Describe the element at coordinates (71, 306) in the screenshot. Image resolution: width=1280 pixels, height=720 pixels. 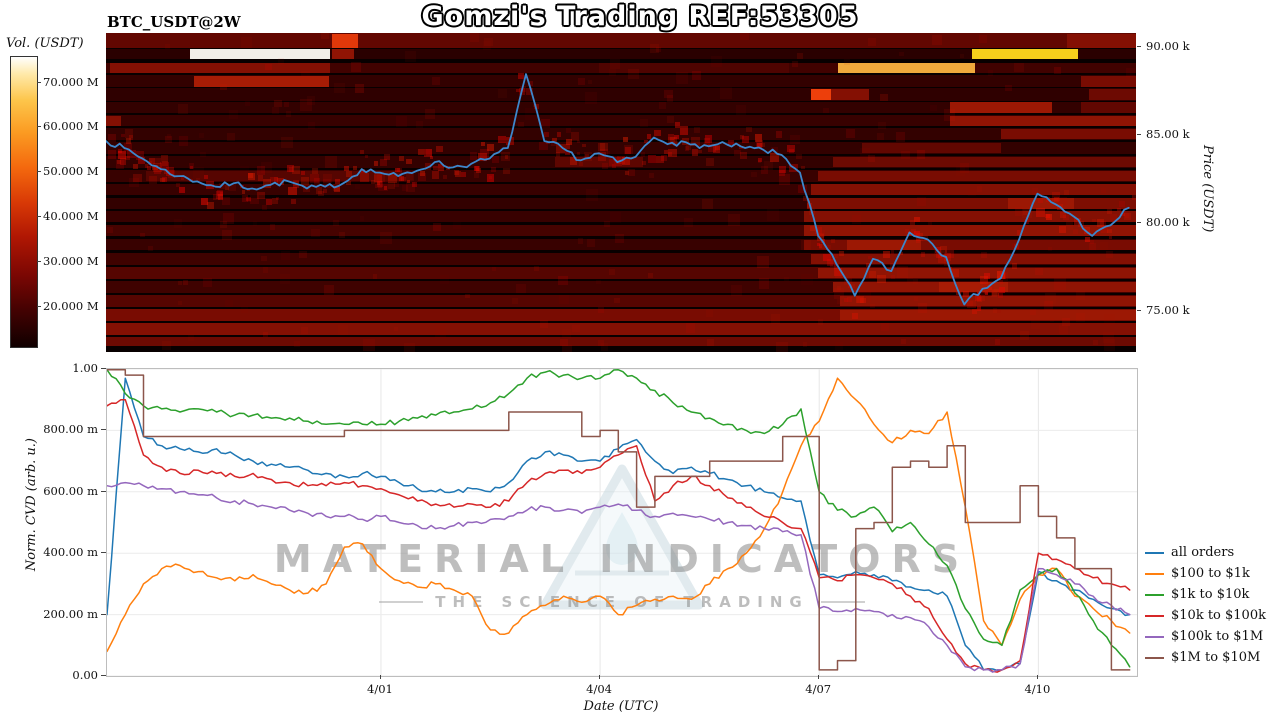
I see `colorbar-tick-label: 20.000 M` at that location.